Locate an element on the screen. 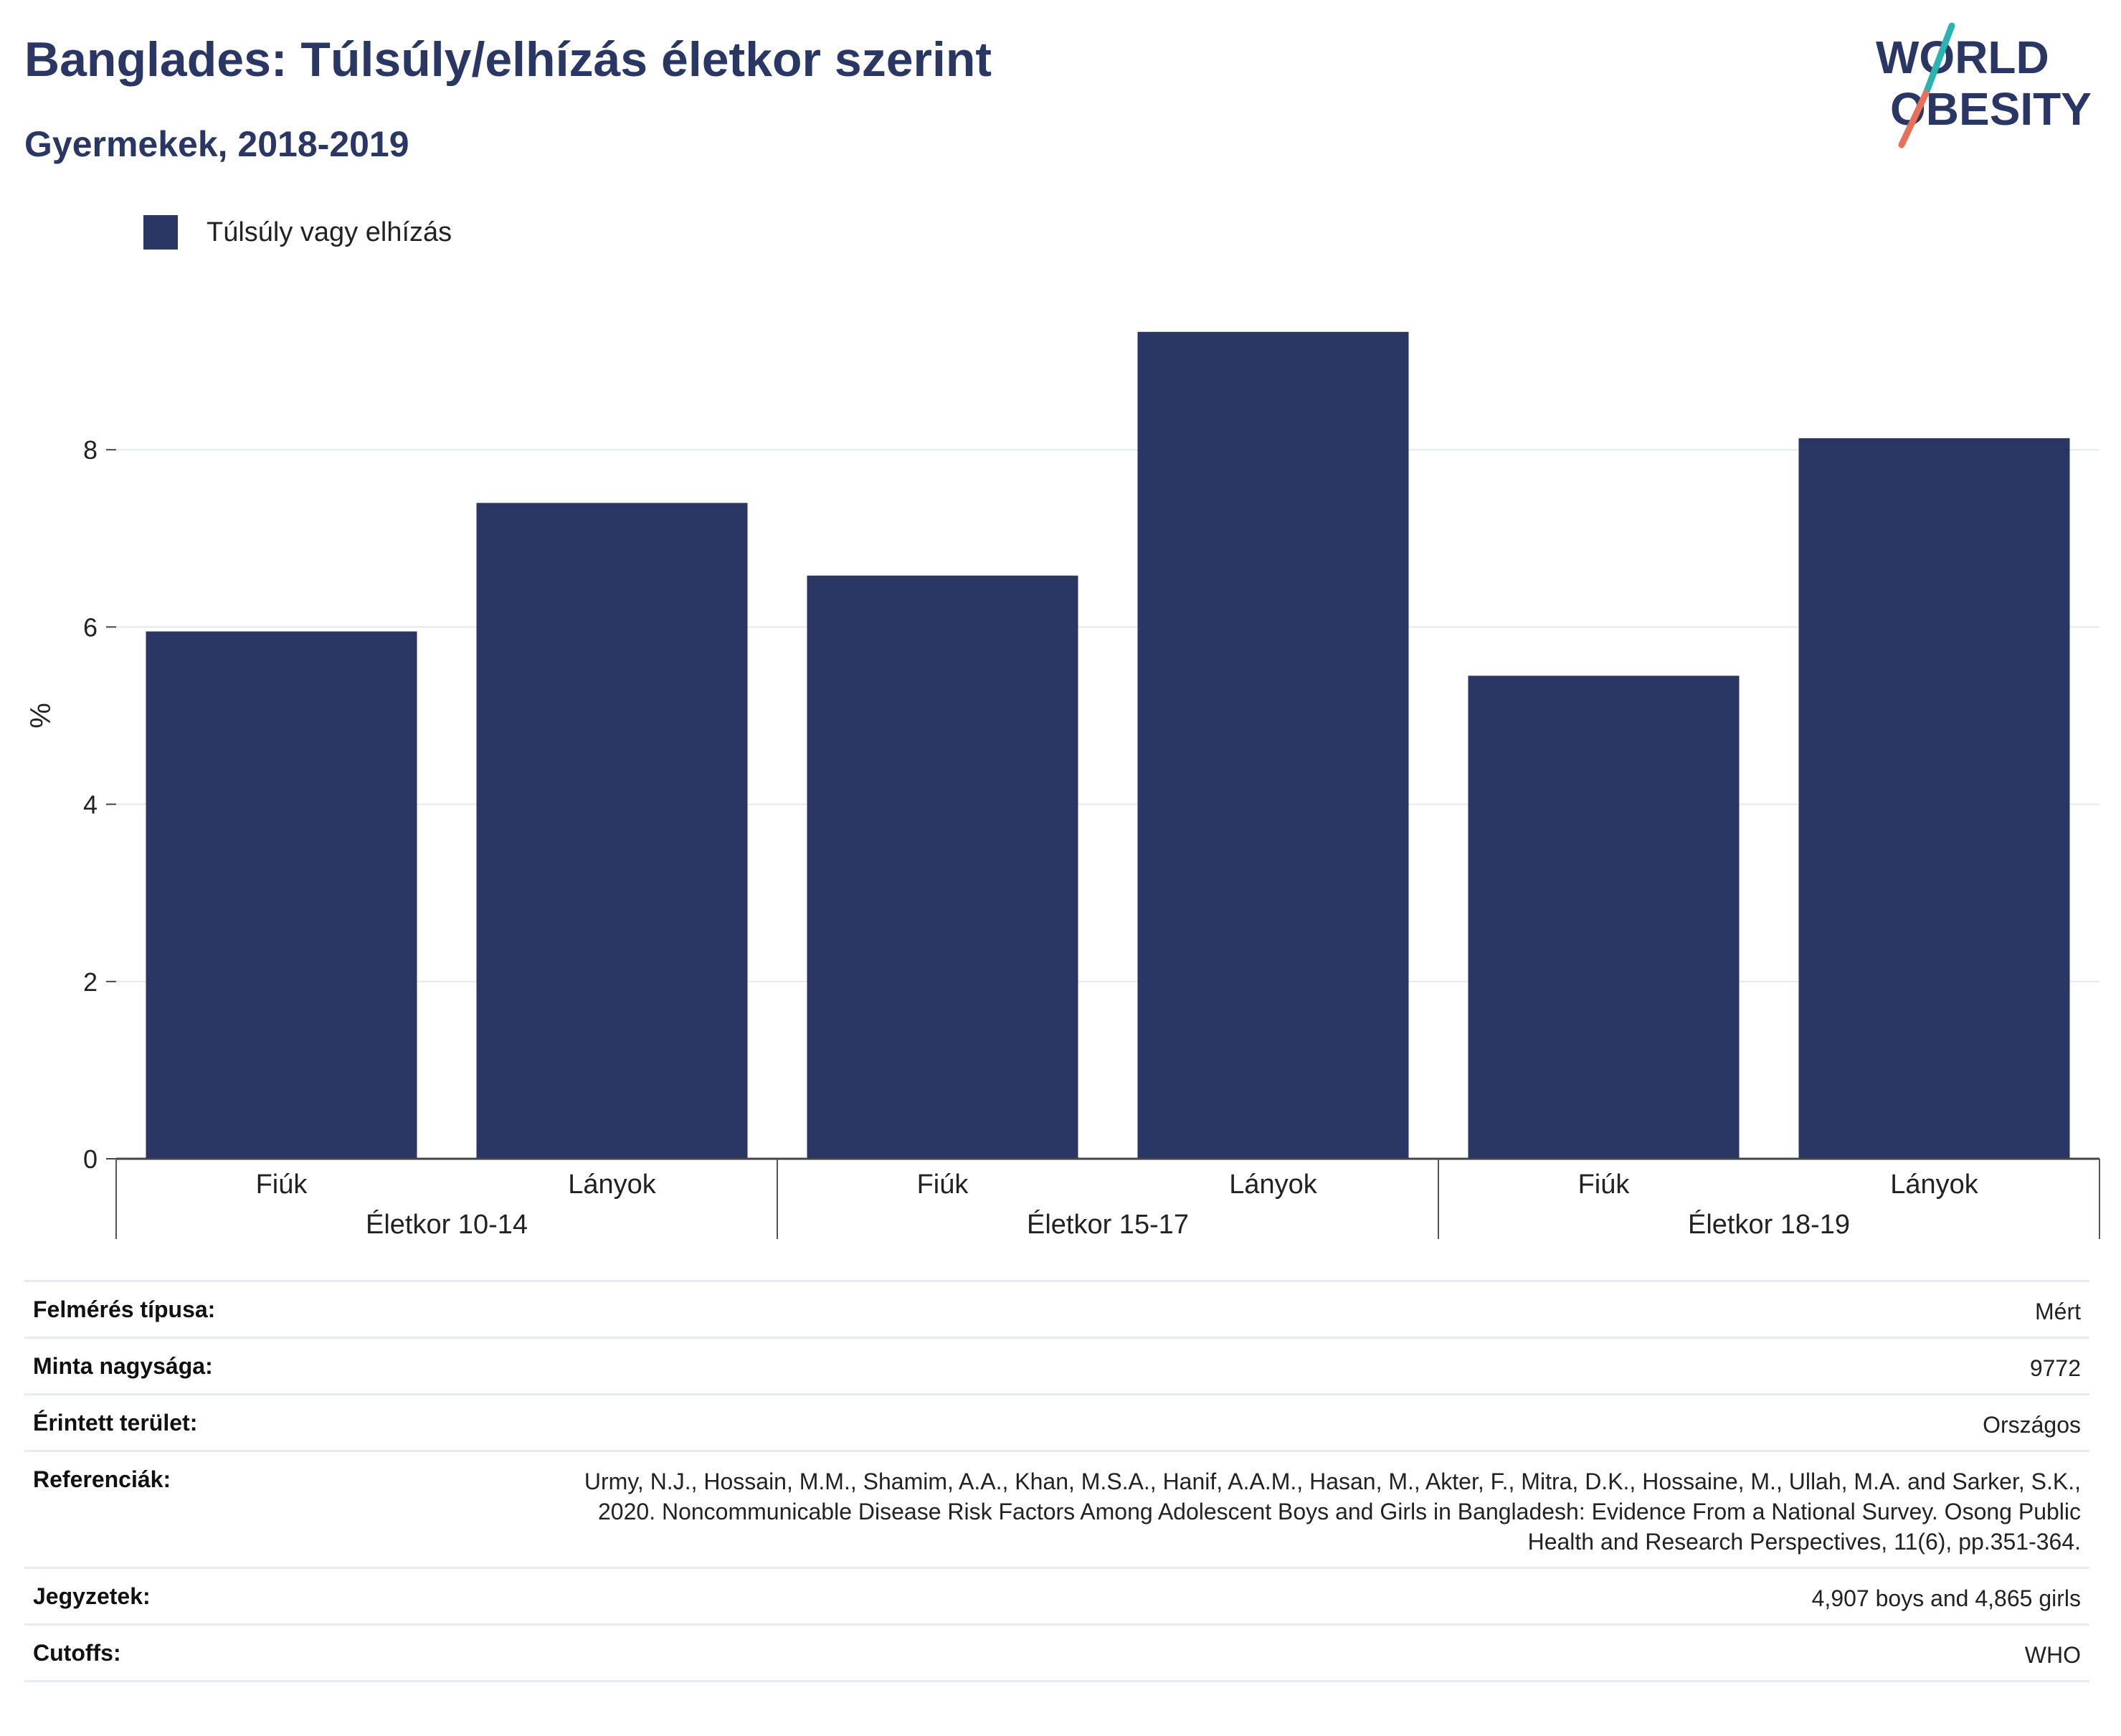 The image size is (2121, 1736). y-tick-label: 4 is located at coordinates (90, 805).